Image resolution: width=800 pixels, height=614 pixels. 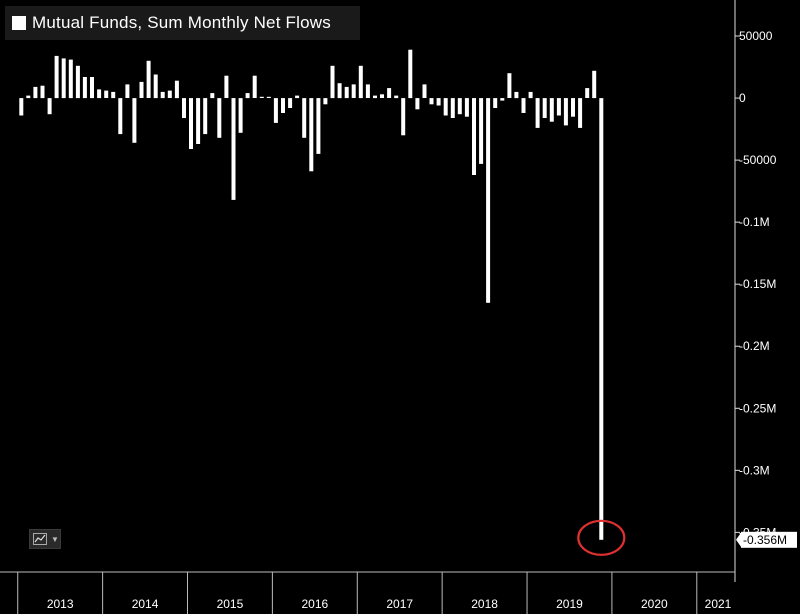 What do you see at coordinates (758, 160) in the screenshot?
I see `y-tick-label: -50000` at bounding box center [758, 160].